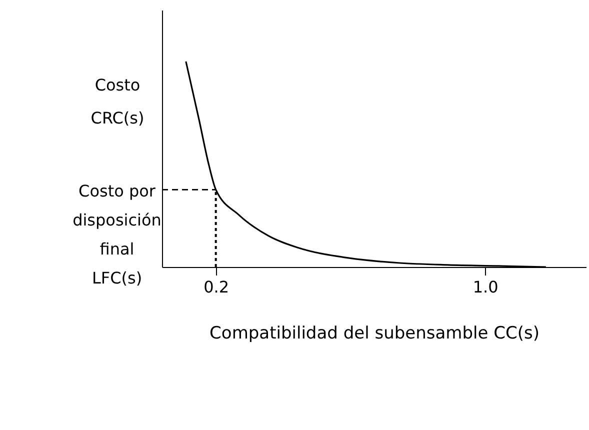  Describe the element at coordinates (117, 102) in the screenshot. I see `y-axis-title: Costo CRC(s)` at that location.